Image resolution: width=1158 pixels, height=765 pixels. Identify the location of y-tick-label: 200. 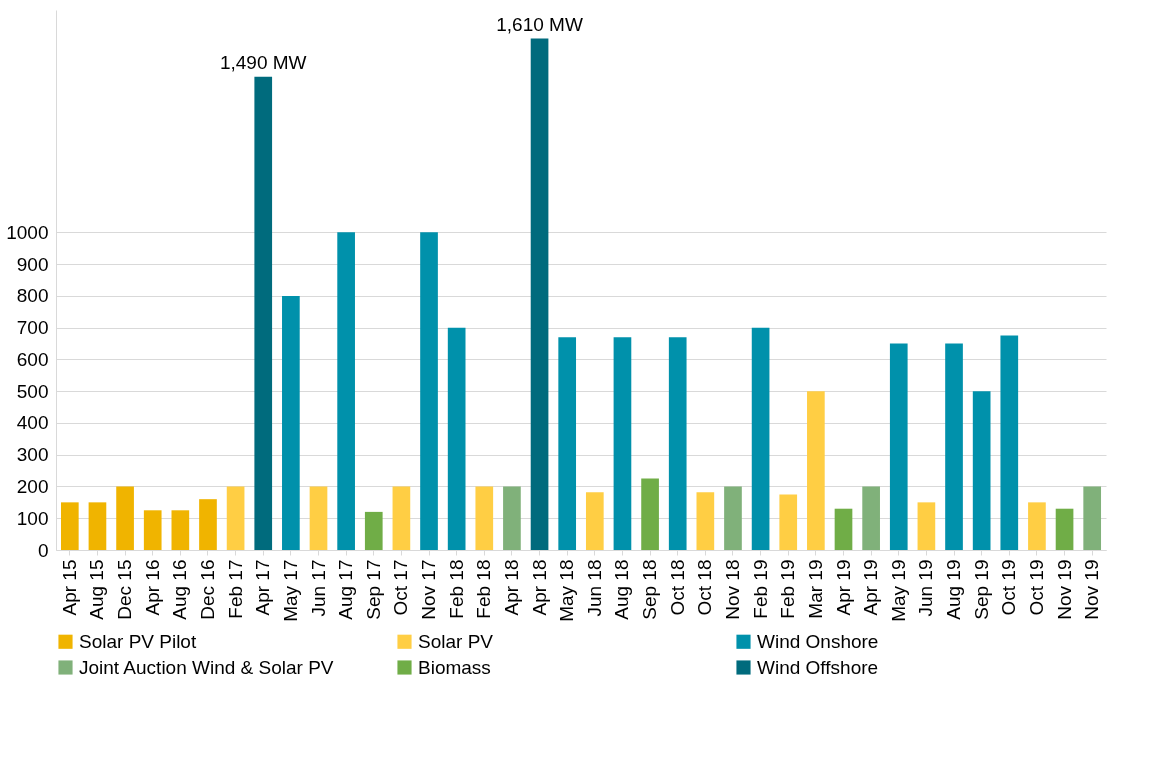
(32, 486).